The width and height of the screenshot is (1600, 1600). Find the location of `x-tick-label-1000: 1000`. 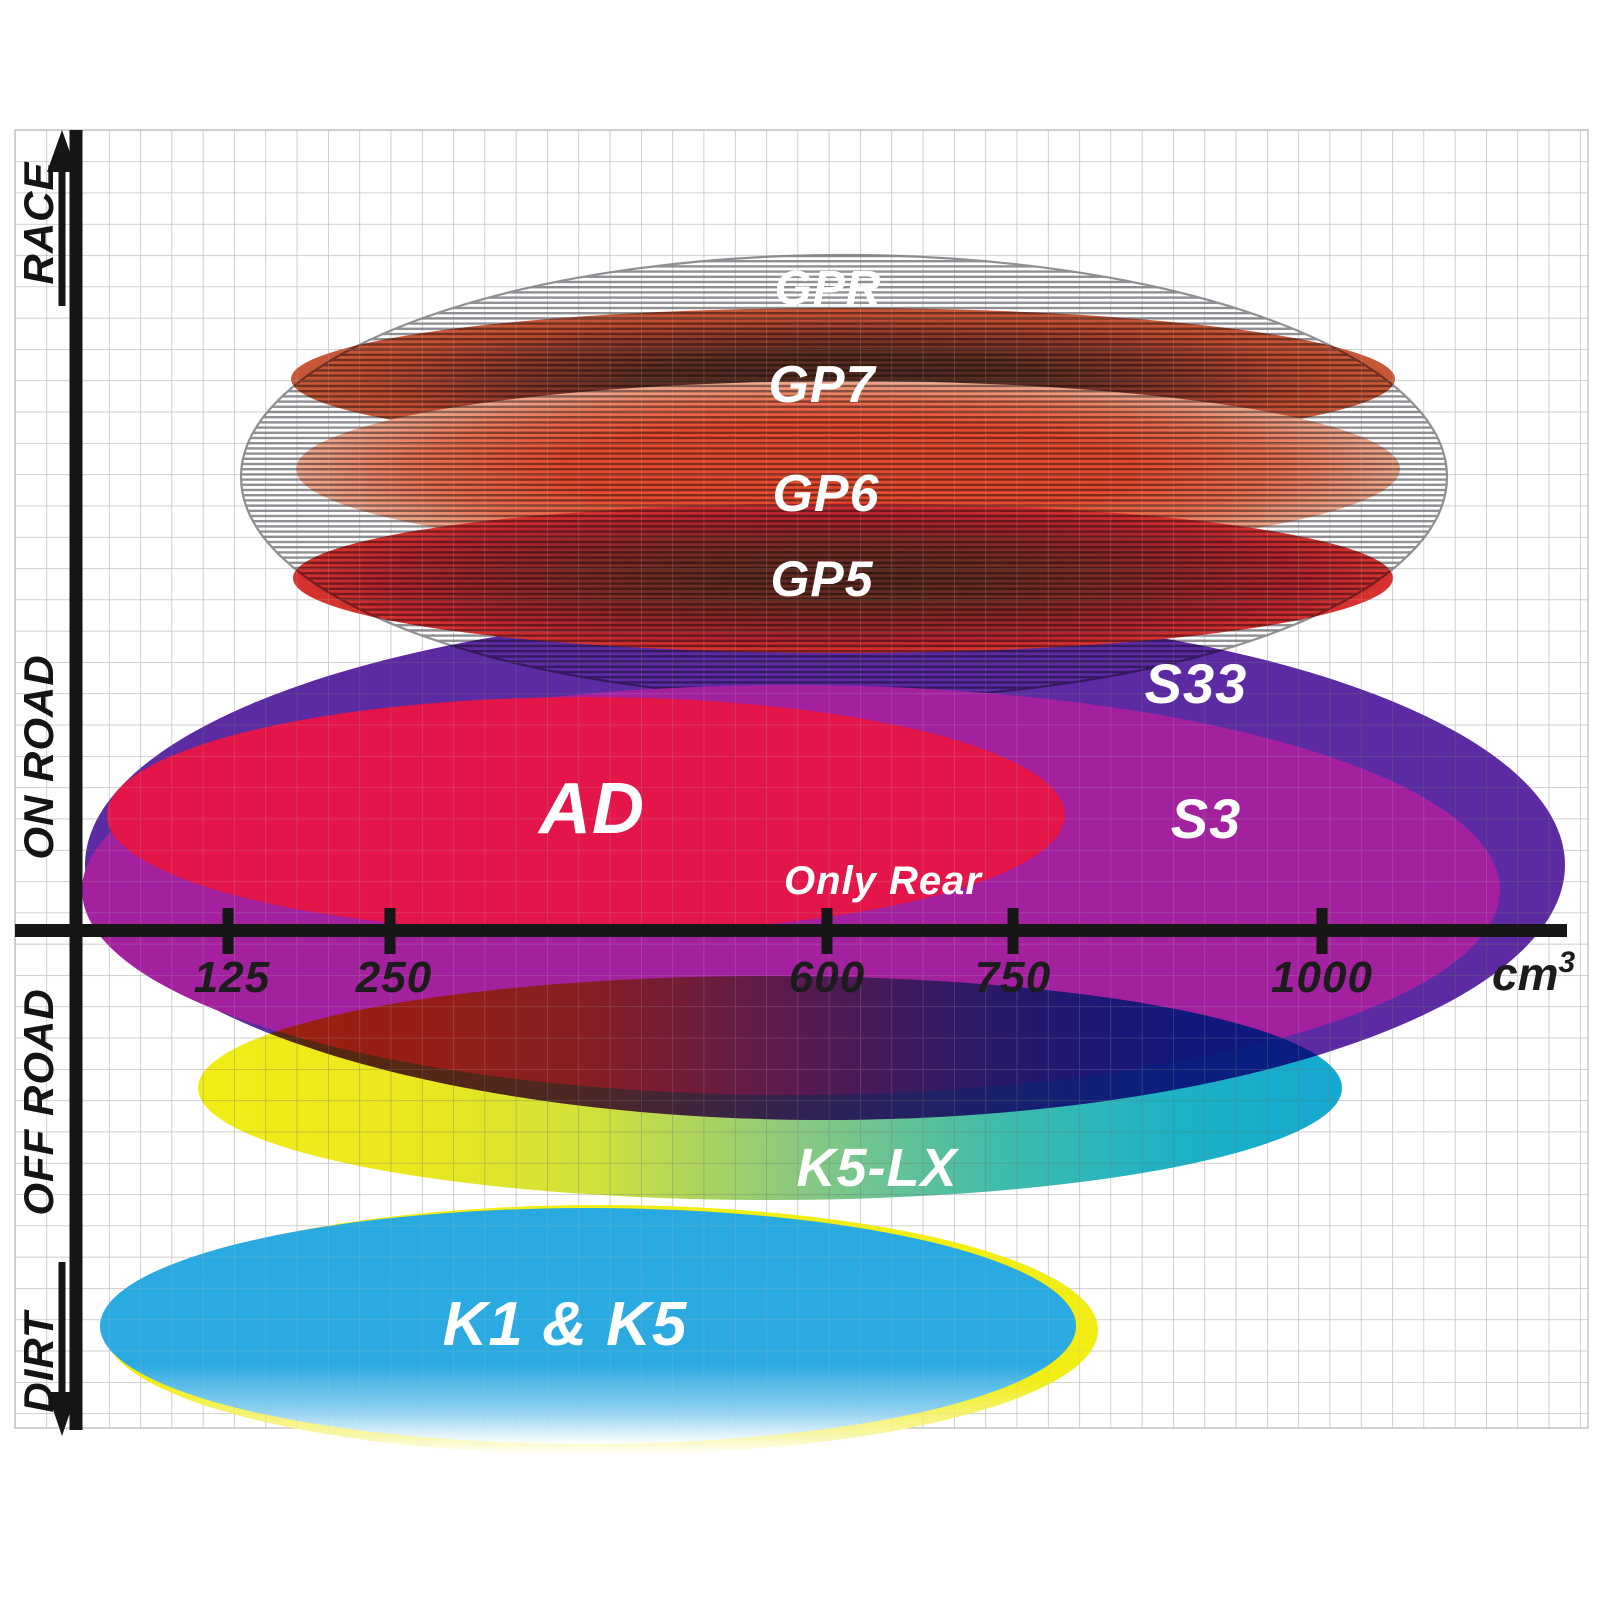

x-tick-label-1000: 1000 is located at coordinates (1322, 977).